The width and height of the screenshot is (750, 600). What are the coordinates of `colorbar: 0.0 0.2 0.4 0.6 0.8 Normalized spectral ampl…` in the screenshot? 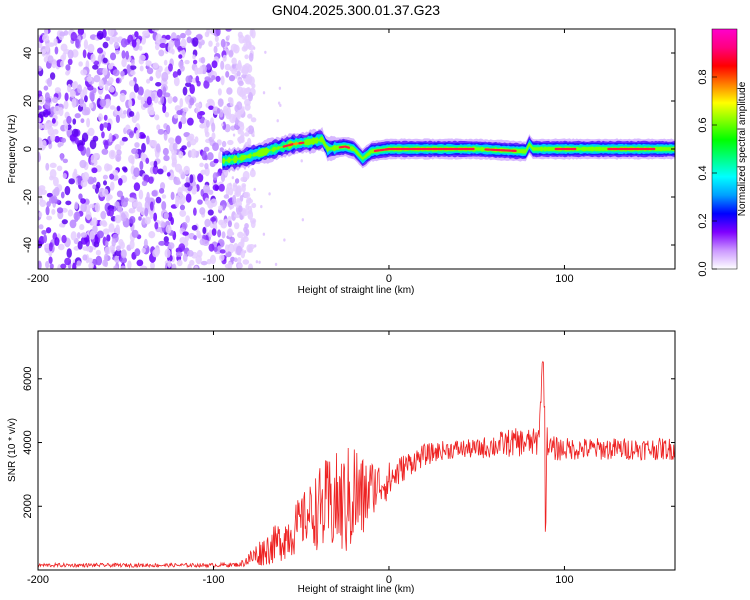 It's located at (722, 152).